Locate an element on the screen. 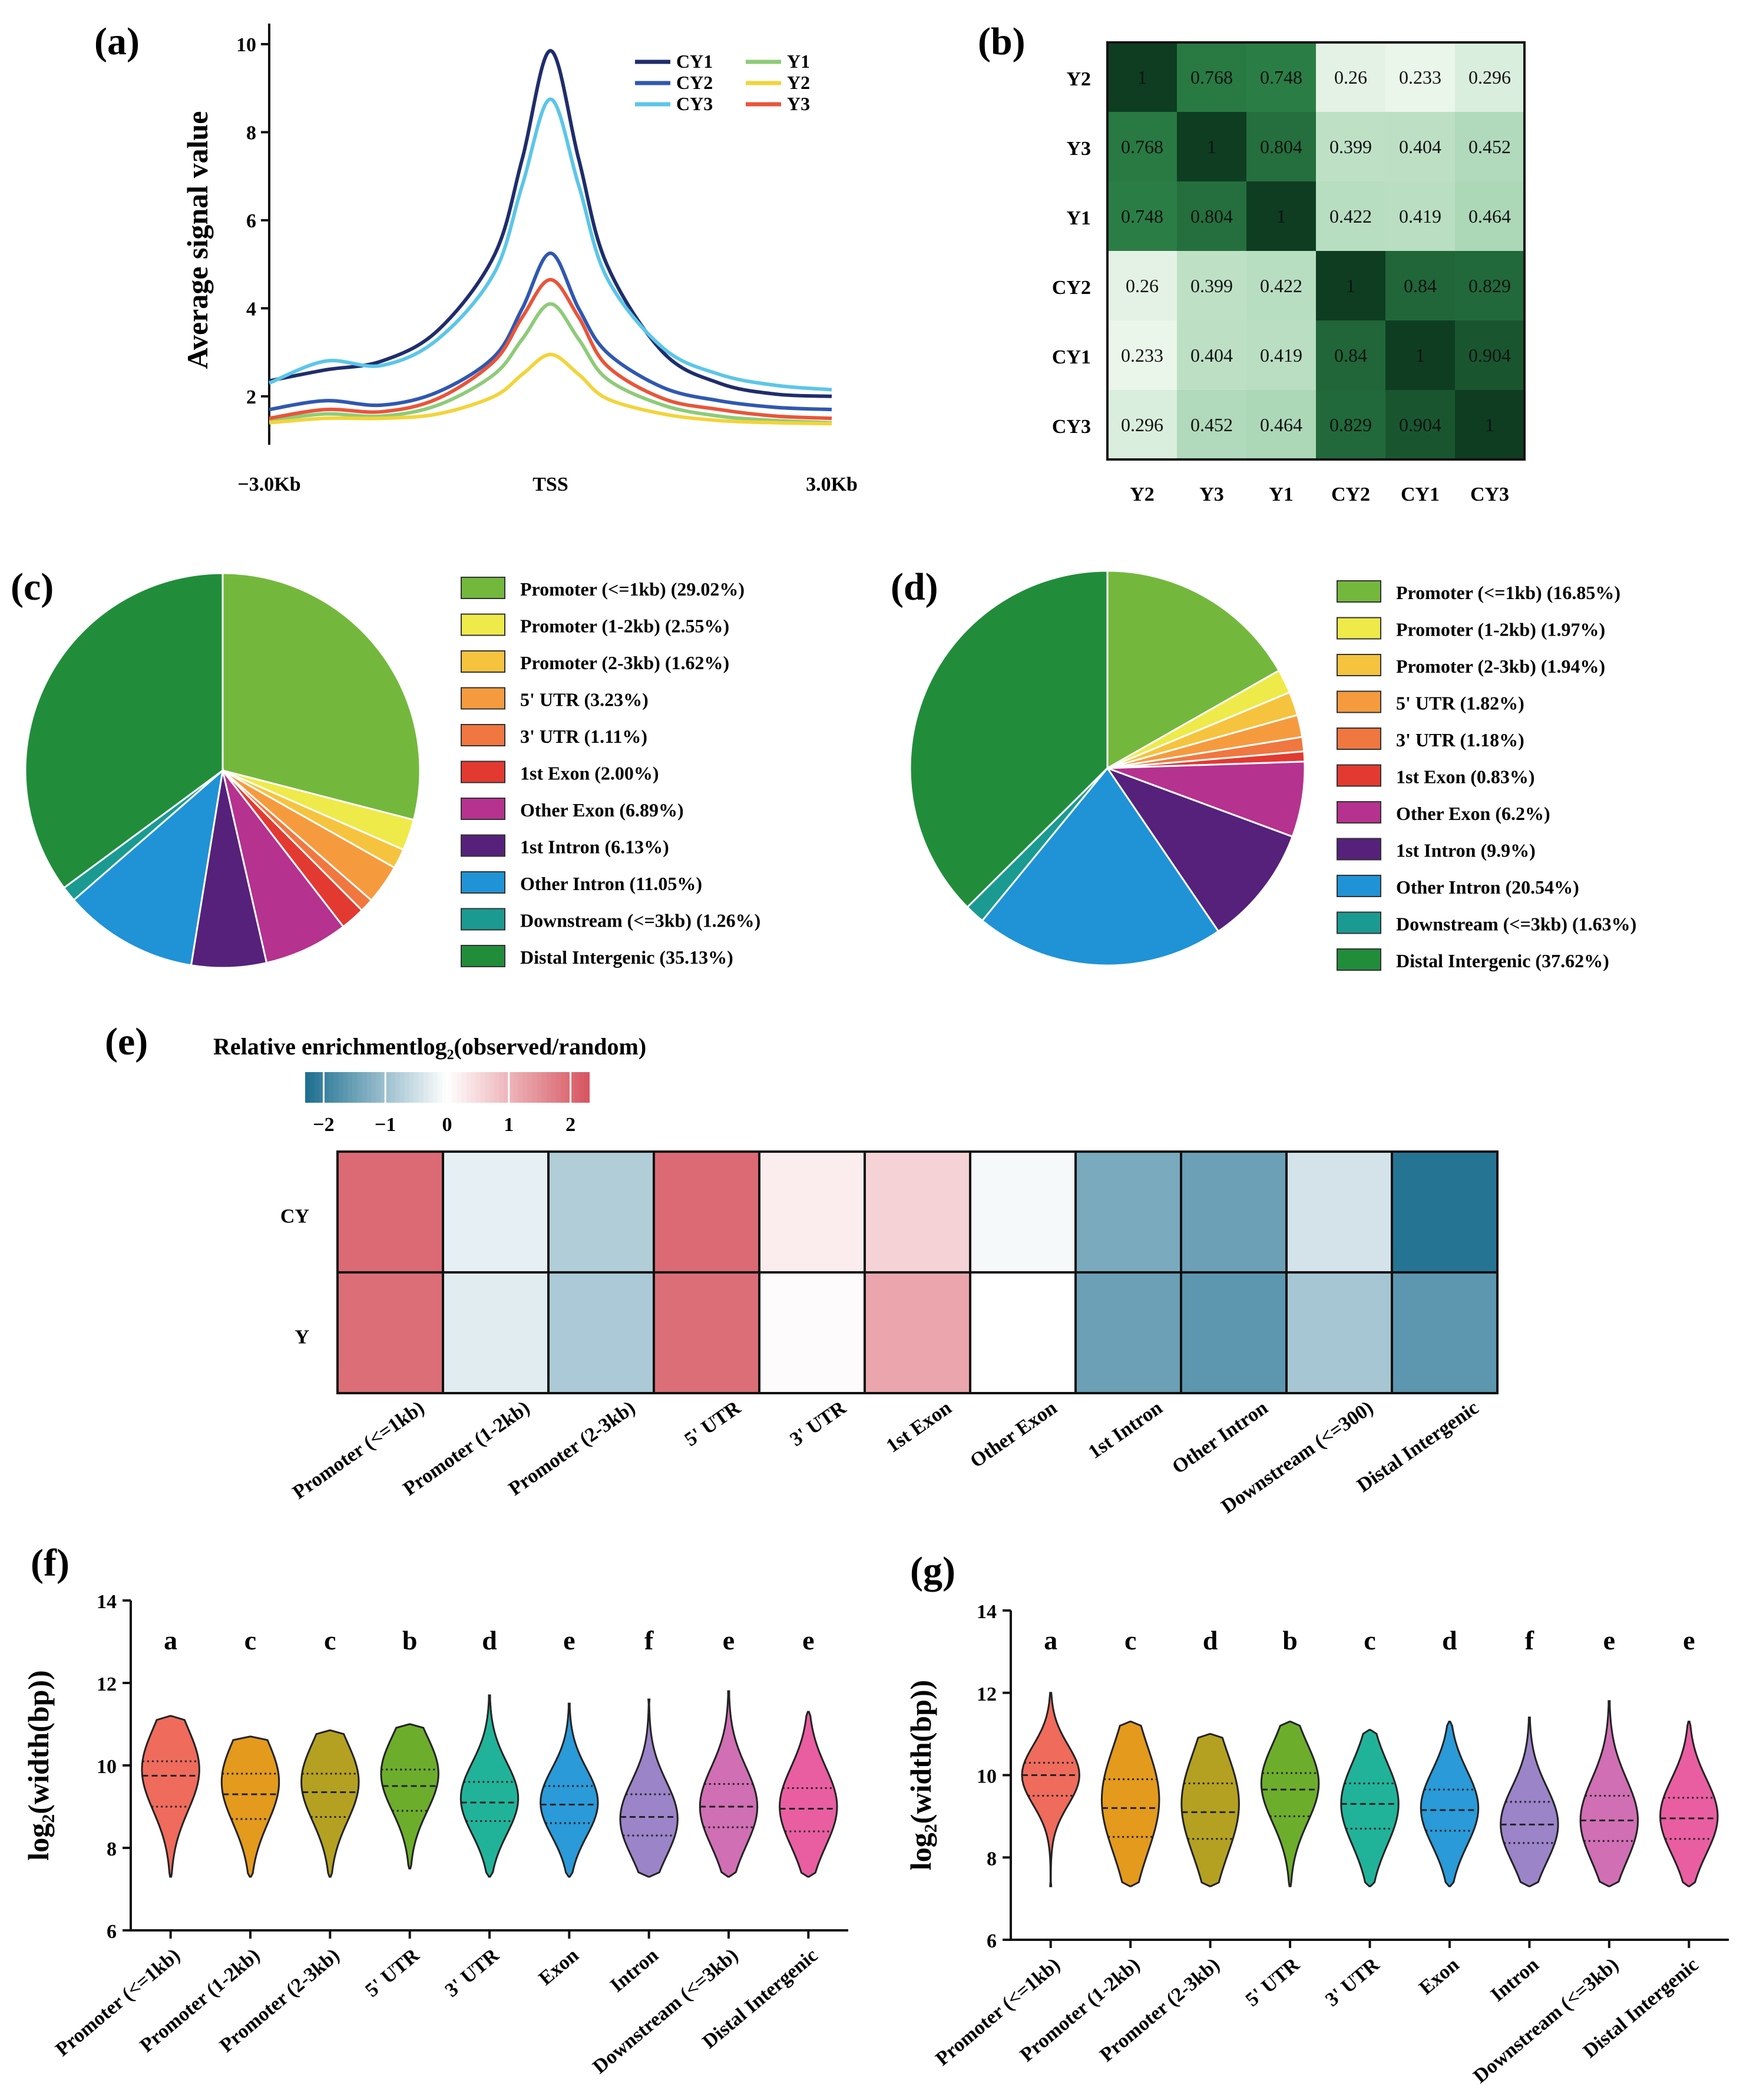 Image resolution: width=1753 pixels, height=2100 pixels. significance-letter: b is located at coordinates (410, 1640).